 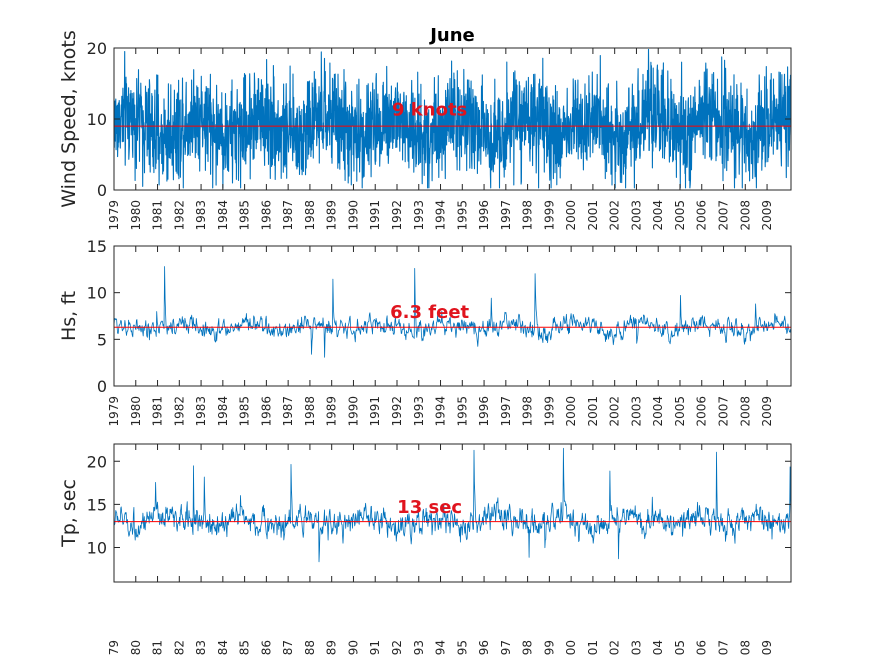 I want to click on x-tick-label: 1996, so click(x=484, y=411).